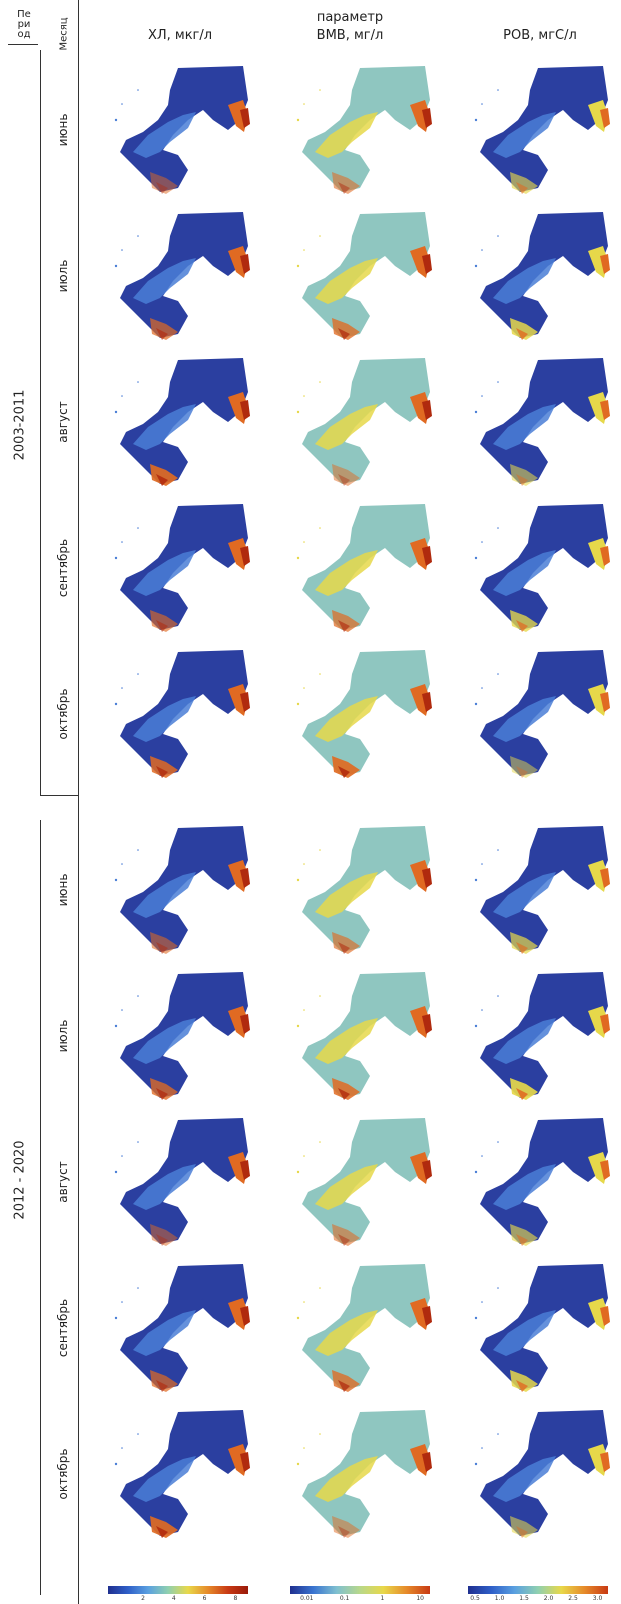  I want to click on colorbar-tick-label: 1.0, so click(499, 1598).